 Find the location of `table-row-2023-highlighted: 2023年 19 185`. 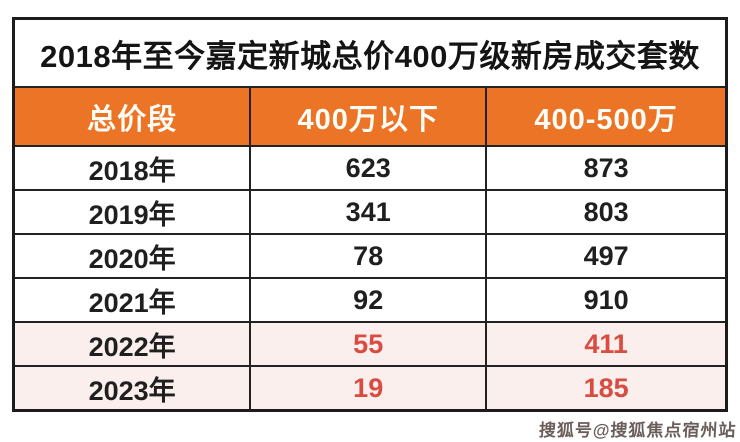

table-row-2023-highlighted: 2023年 19 185 is located at coordinates (370, 388).